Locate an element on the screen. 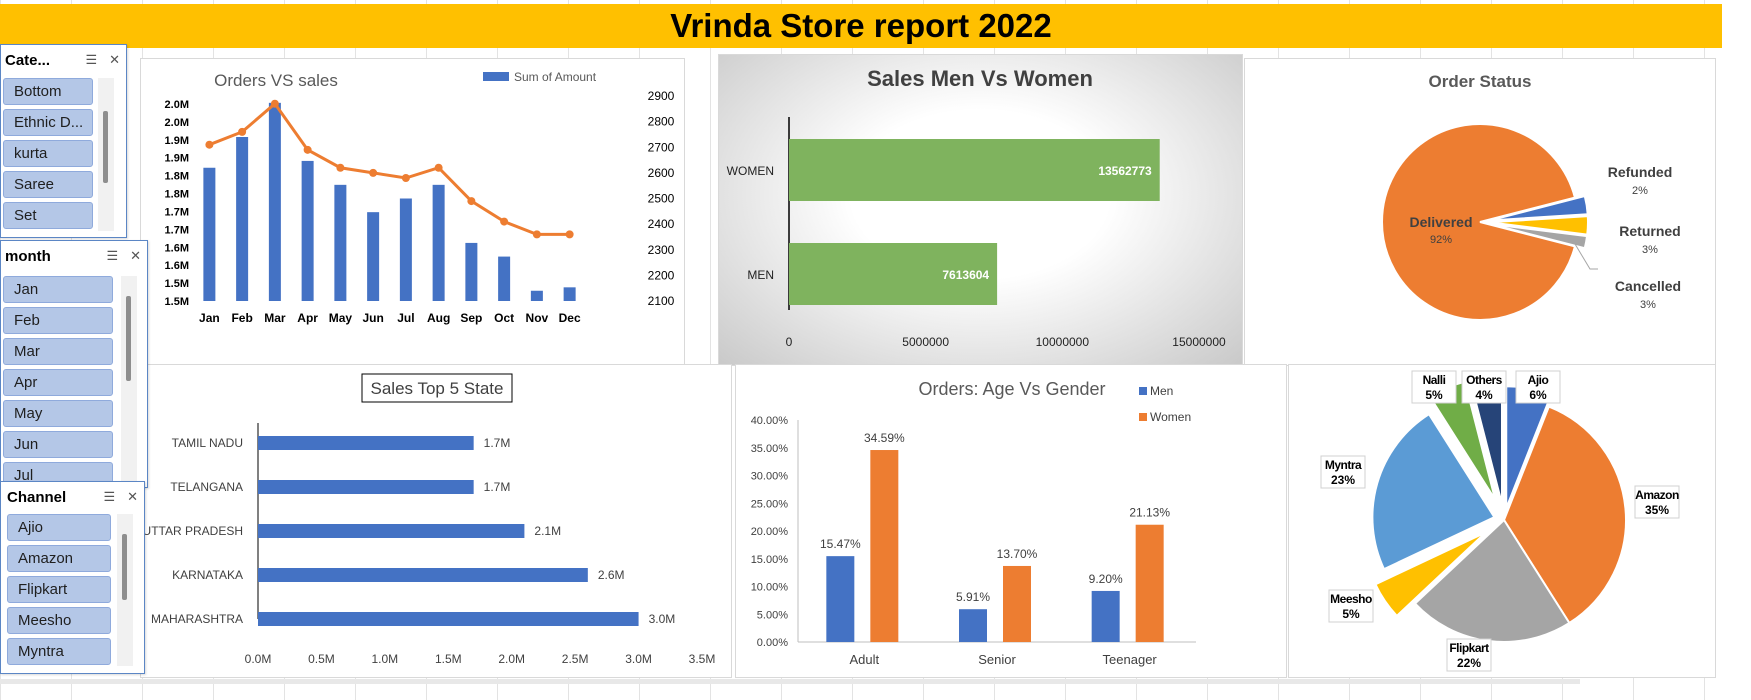 The width and height of the screenshot is (1751, 700). slicer-item-apr: Apr is located at coordinates (58, 382).